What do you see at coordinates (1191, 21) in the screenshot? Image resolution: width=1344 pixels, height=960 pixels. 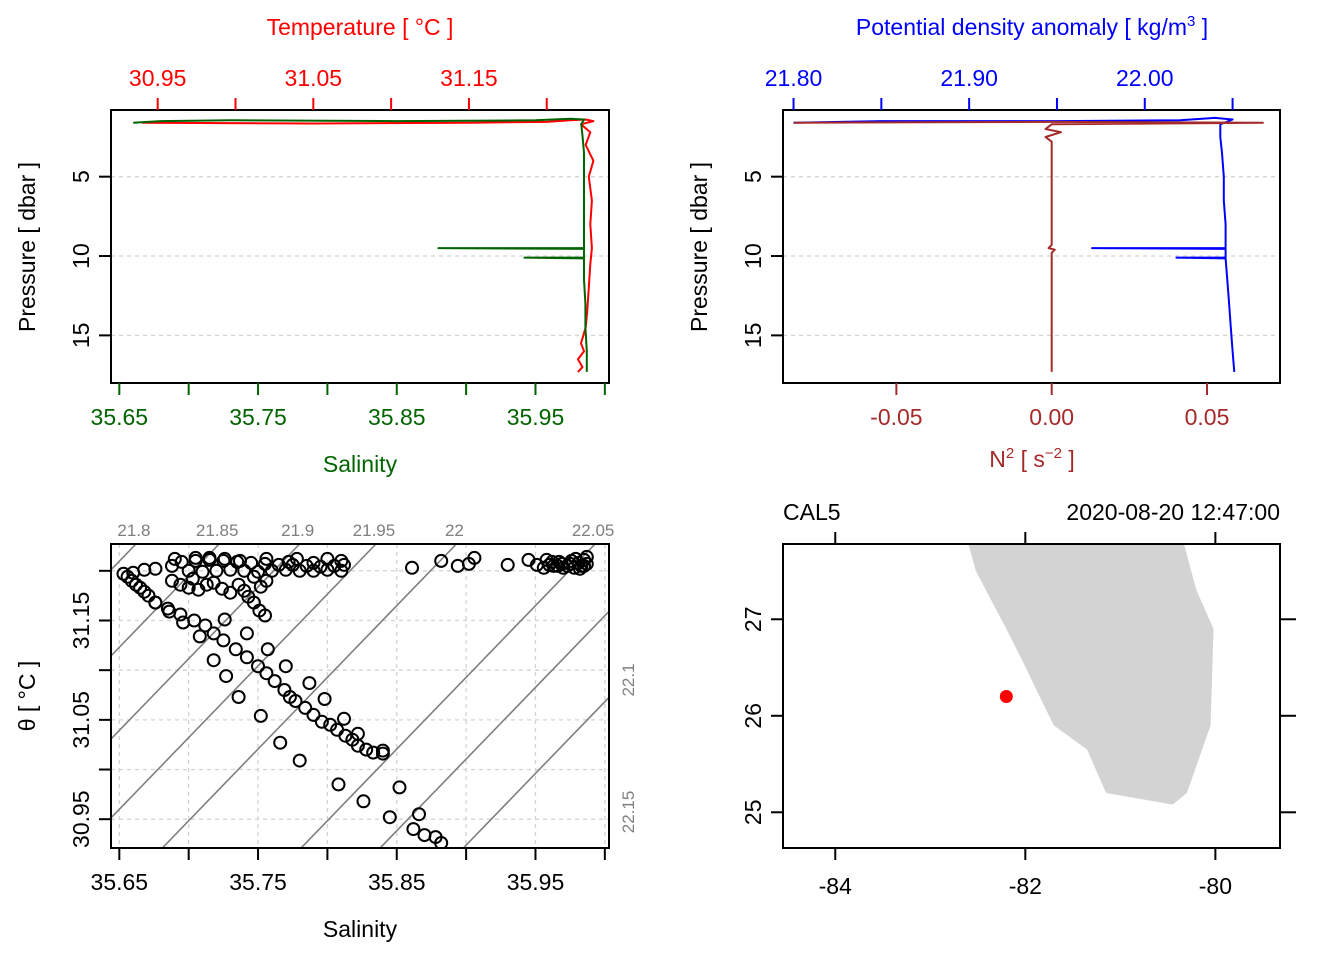 I see `density-label-exp: 3` at bounding box center [1191, 21].